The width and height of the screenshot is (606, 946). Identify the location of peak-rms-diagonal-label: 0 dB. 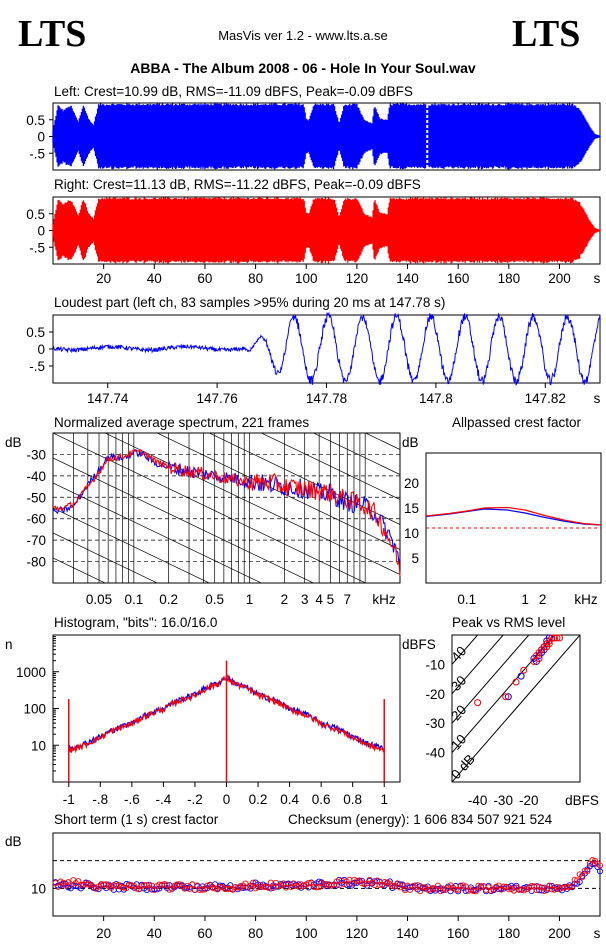
(463, 766).